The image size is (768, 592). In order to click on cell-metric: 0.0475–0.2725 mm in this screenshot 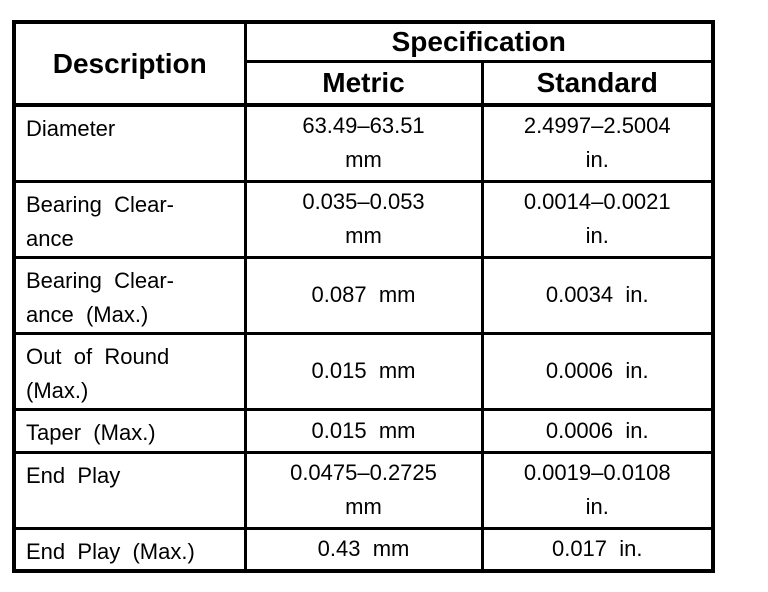, I will do `click(363, 490)`.